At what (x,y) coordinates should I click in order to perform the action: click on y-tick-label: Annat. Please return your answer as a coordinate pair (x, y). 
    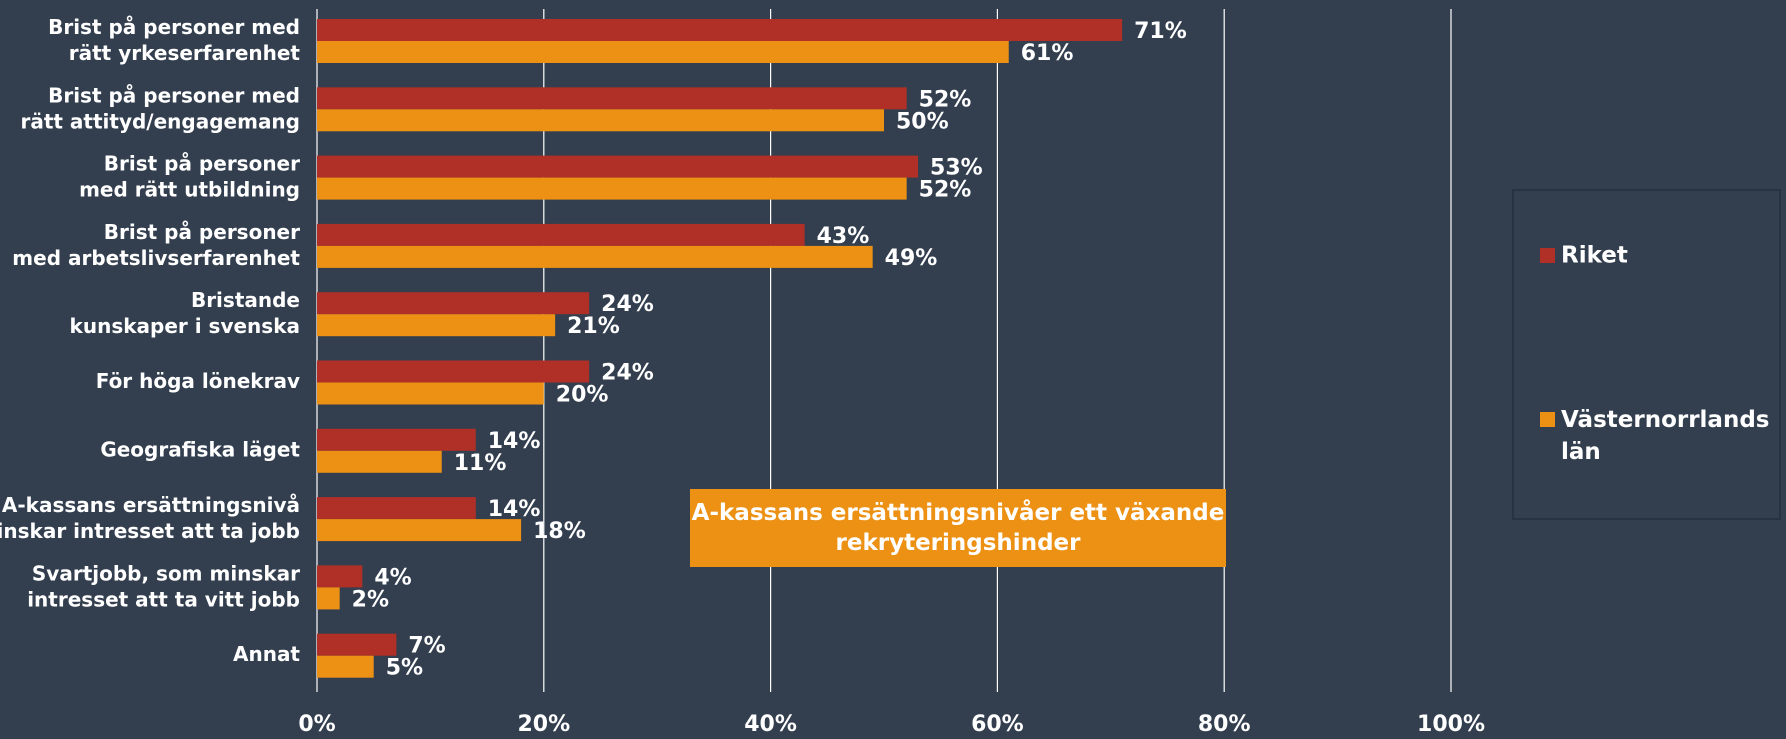
    Looking at the image, I should click on (266, 654).